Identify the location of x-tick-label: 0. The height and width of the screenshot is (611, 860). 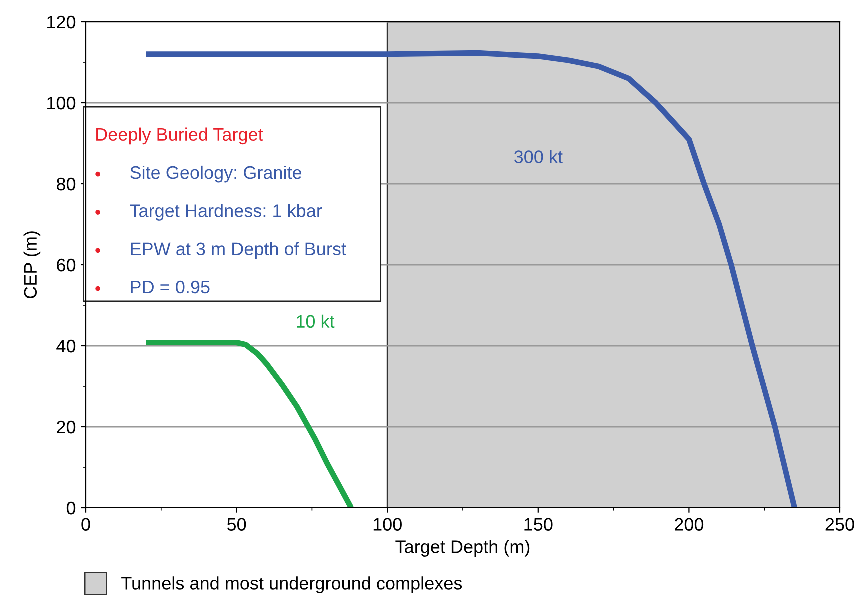
(86, 524).